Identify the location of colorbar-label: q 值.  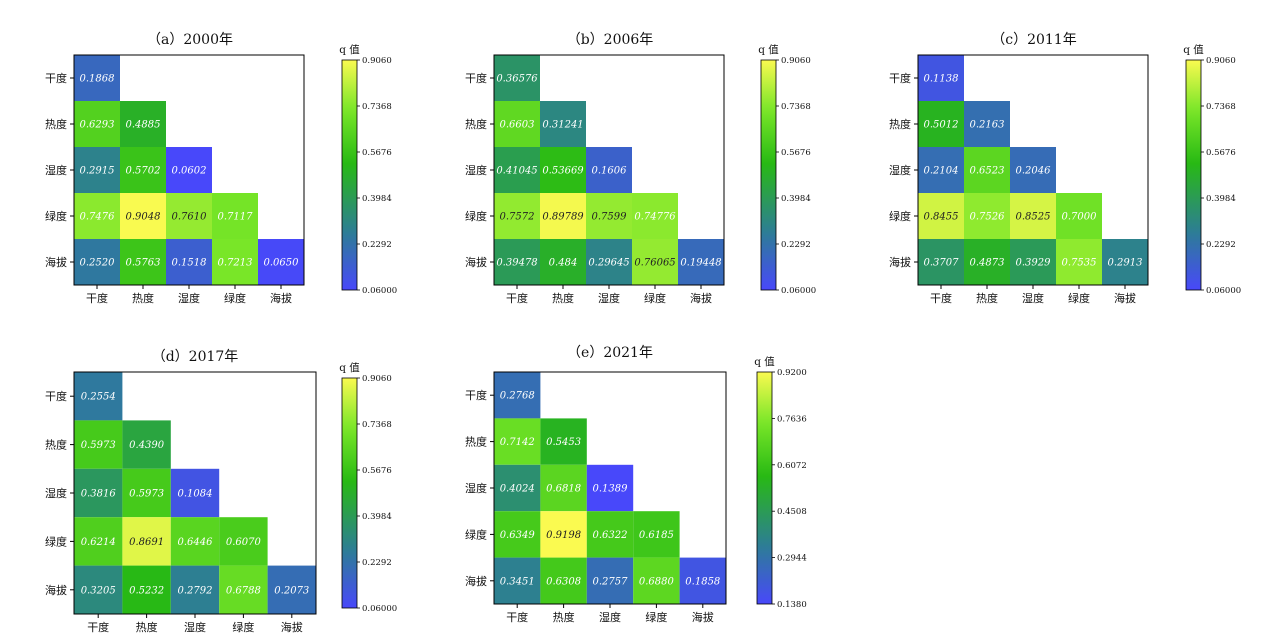
(1193, 49).